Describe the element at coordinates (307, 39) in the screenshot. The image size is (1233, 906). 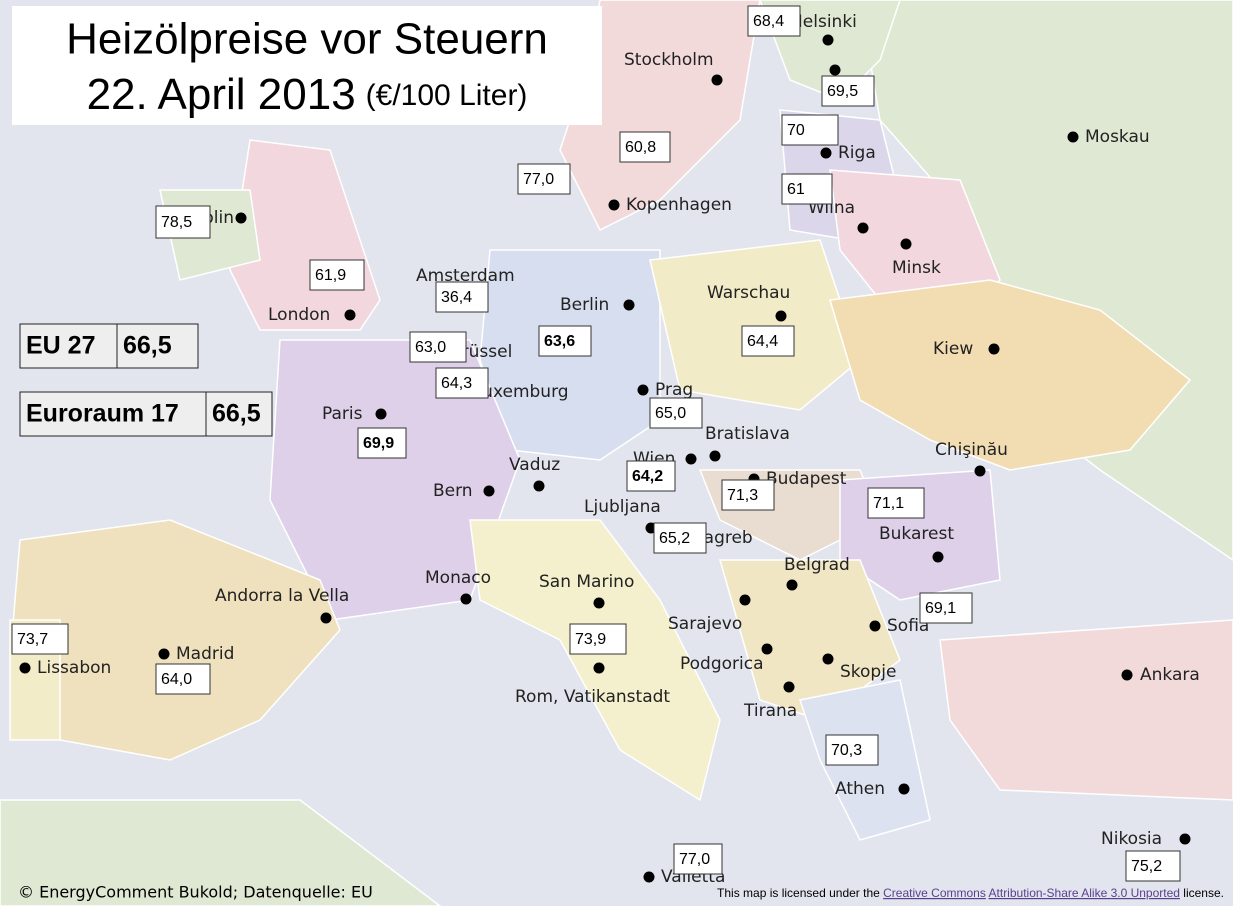
I see `title: Heizölpreise vor Steuern` at that location.